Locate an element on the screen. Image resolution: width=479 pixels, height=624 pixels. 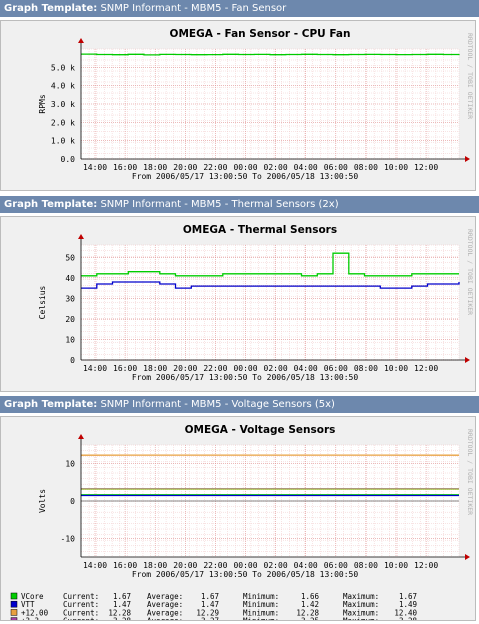
legend-average-value: 1.67 is located at coordinates (210, 596).